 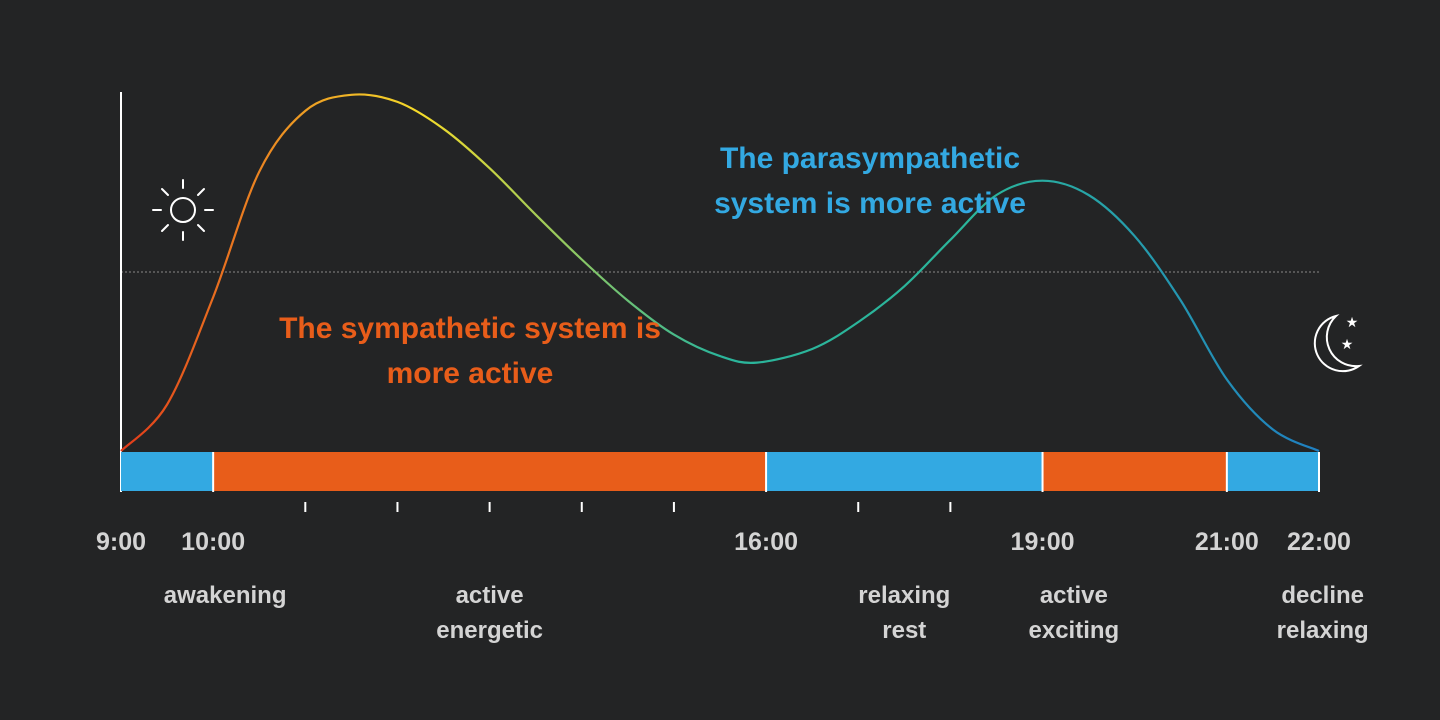 What do you see at coordinates (489, 613) in the screenshot?
I see `phase-label: active energetic` at bounding box center [489, 613].